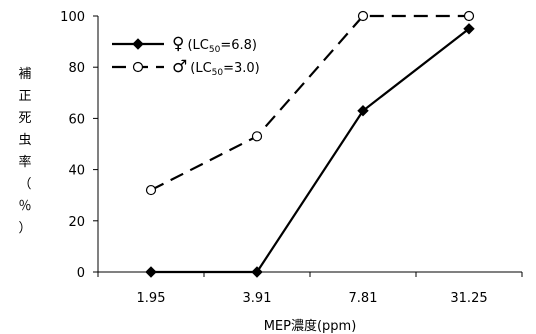  Describe the element at coordinates (179, 67) in the screenshot. I see `legend-sex-symbol: ♂` at that location.